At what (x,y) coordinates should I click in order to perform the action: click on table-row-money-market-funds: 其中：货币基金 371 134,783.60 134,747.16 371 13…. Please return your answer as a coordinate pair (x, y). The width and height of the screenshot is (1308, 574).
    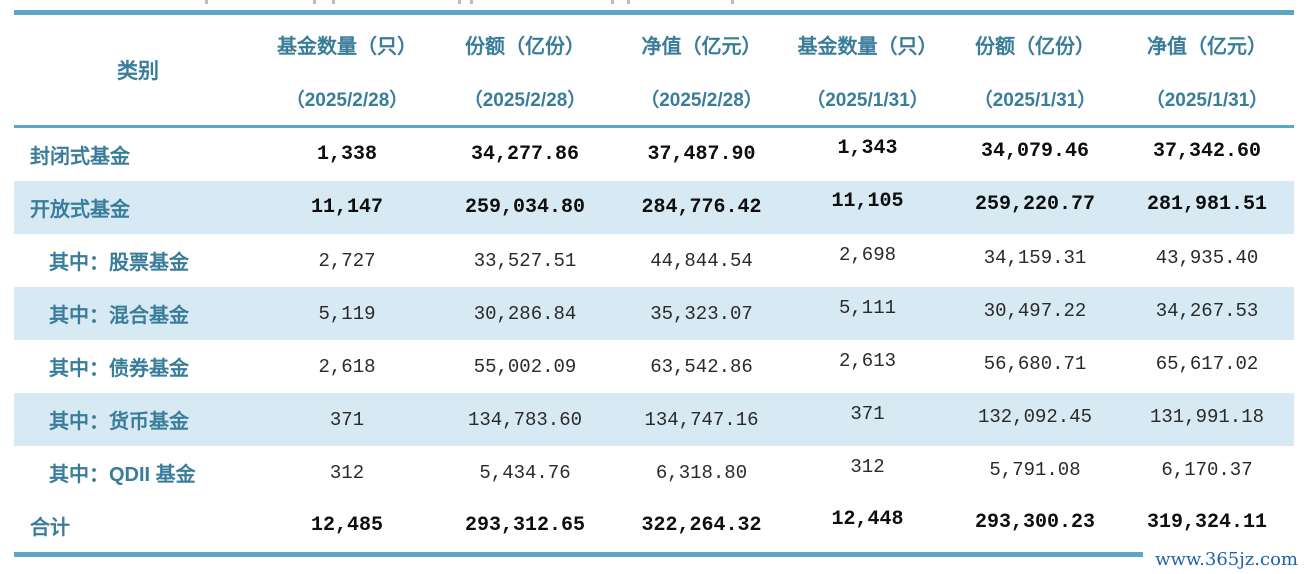
    Looking at the image, I should click on (654, 419).